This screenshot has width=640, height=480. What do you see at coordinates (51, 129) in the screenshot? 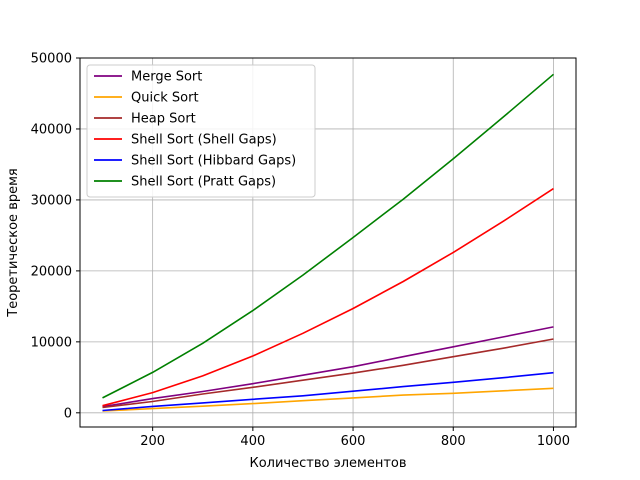
I see `y-tick-label: 40000` at bounding box center [51, 129].